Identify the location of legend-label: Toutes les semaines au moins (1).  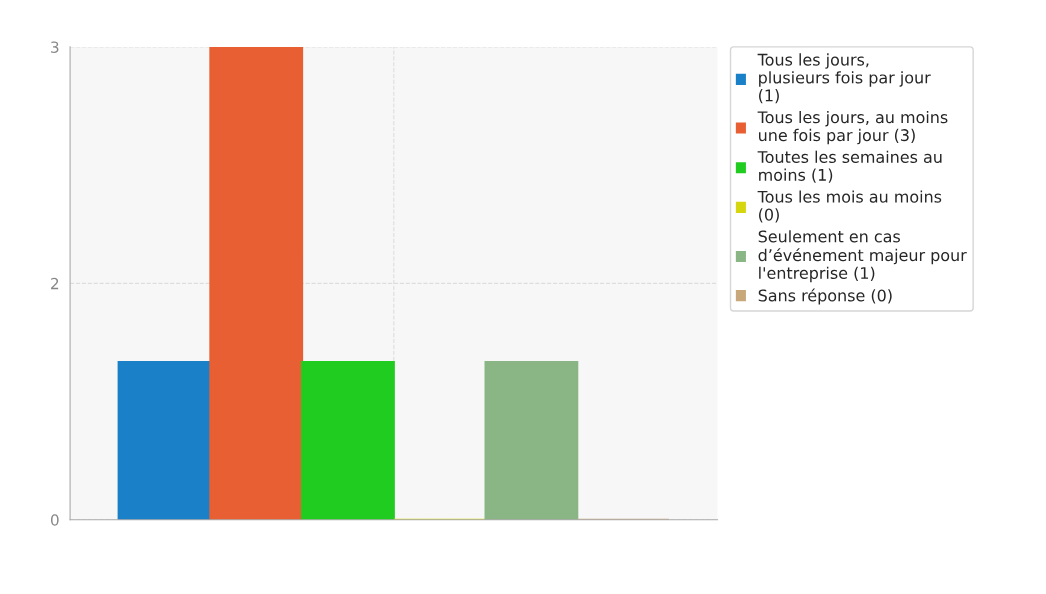
(849, 166).